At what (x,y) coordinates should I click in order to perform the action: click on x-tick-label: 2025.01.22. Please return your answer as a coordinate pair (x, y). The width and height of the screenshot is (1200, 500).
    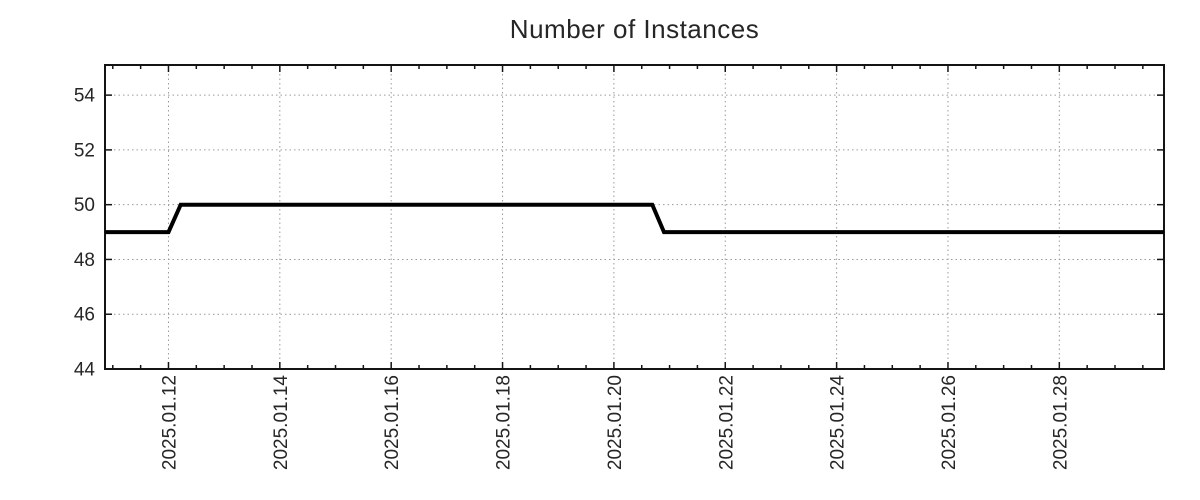
    Looking at the image, I should click on (726, 422).